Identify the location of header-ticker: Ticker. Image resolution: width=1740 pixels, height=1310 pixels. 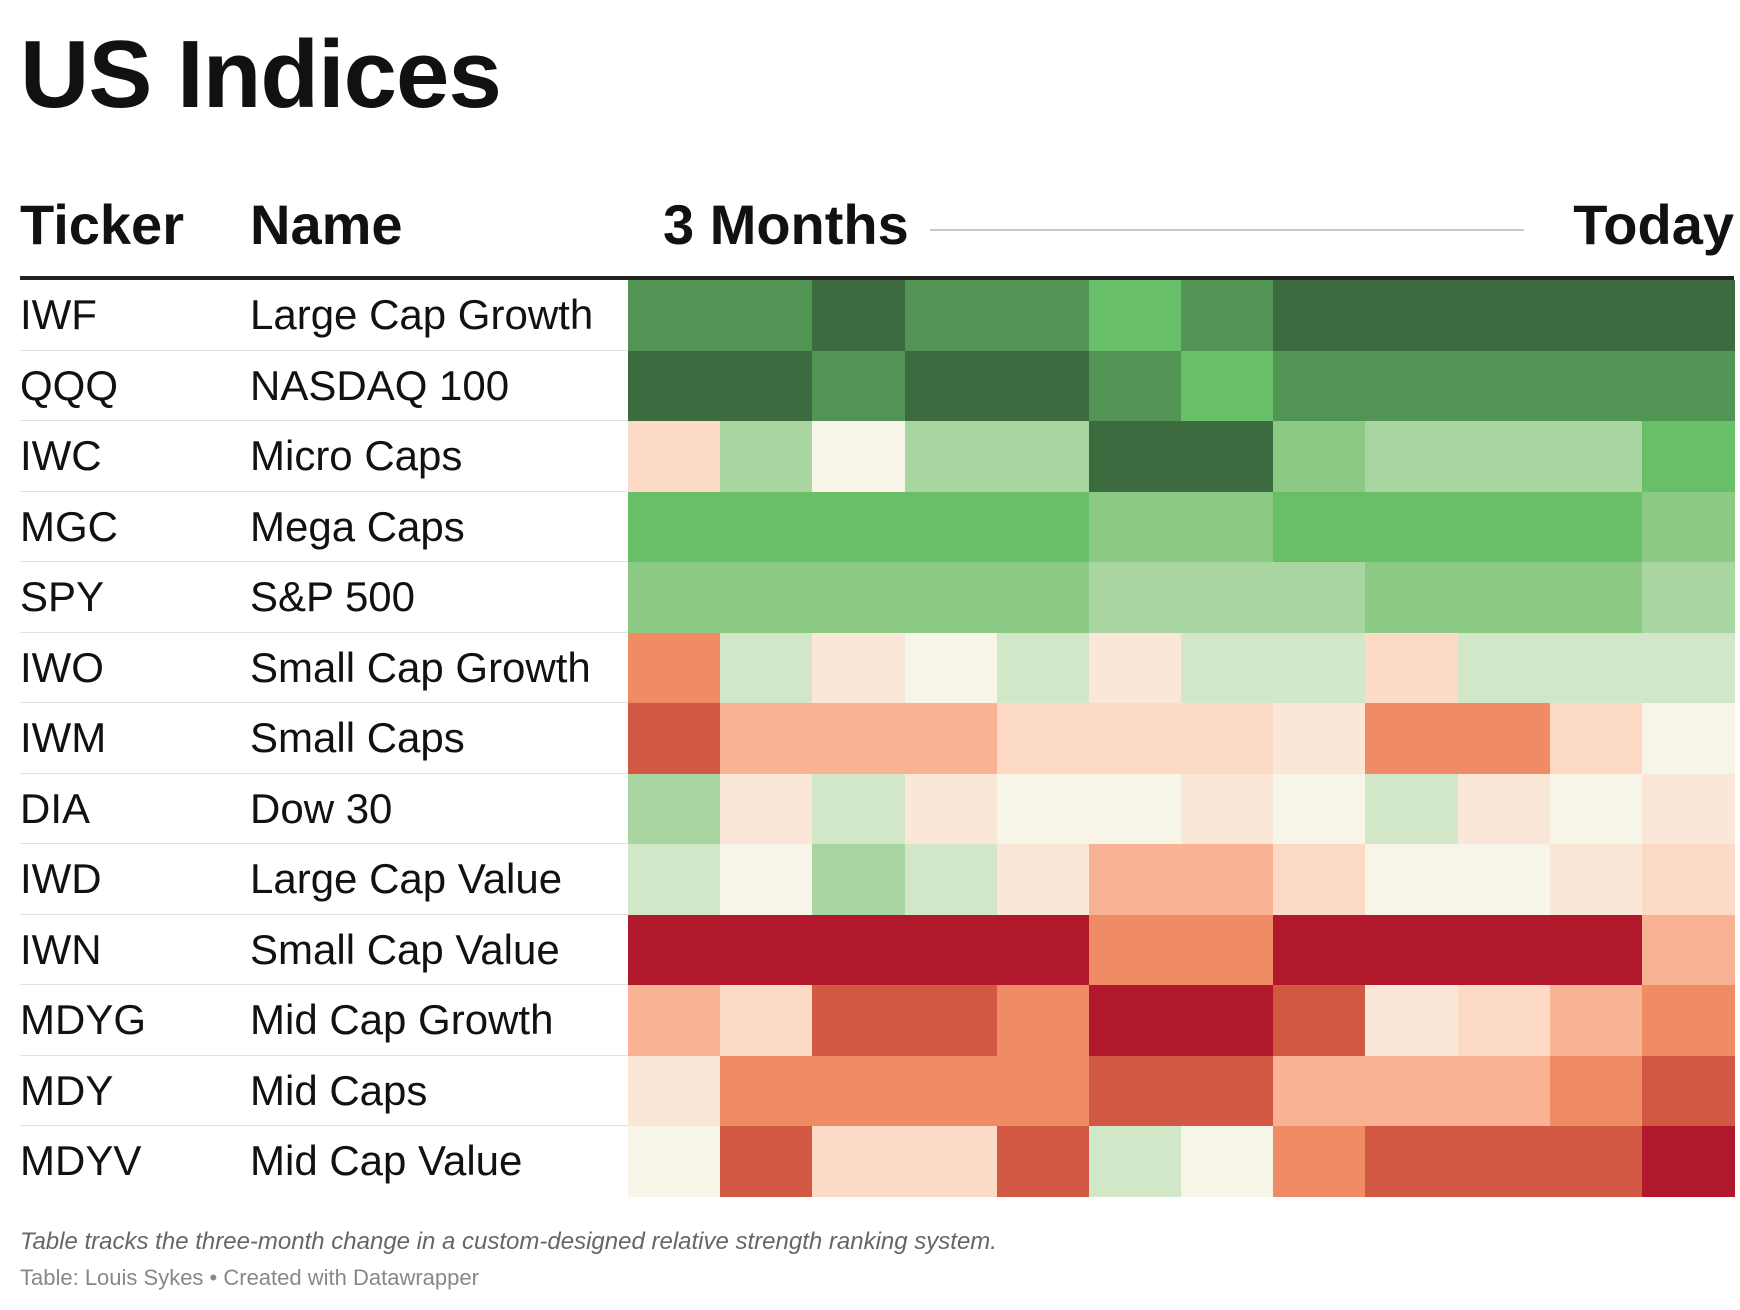
(102, 224).